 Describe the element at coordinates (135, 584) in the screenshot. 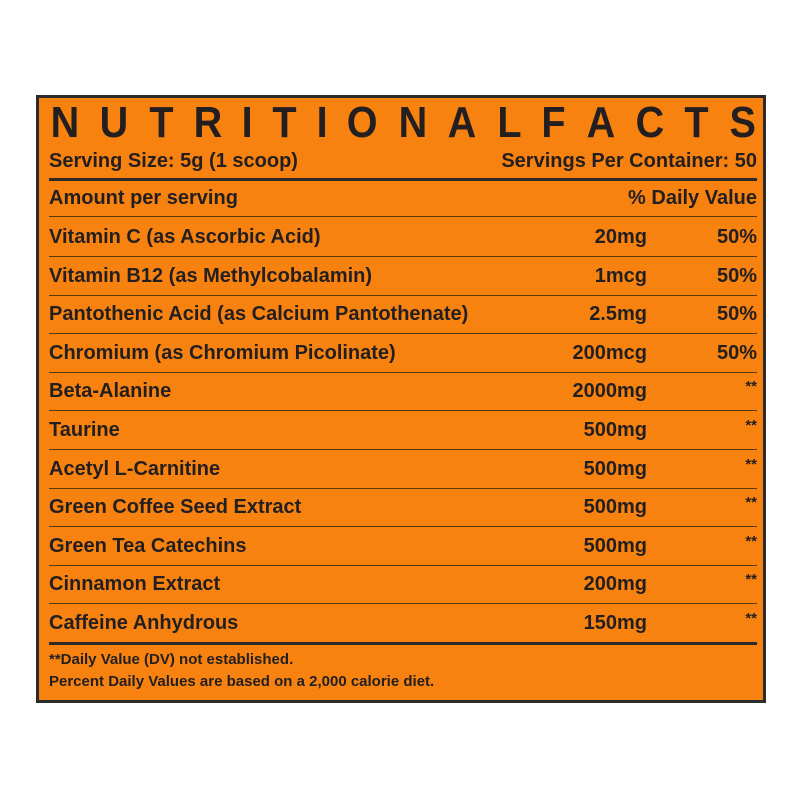

I see `nutrient-name: Cinnamon Extract` at that location.